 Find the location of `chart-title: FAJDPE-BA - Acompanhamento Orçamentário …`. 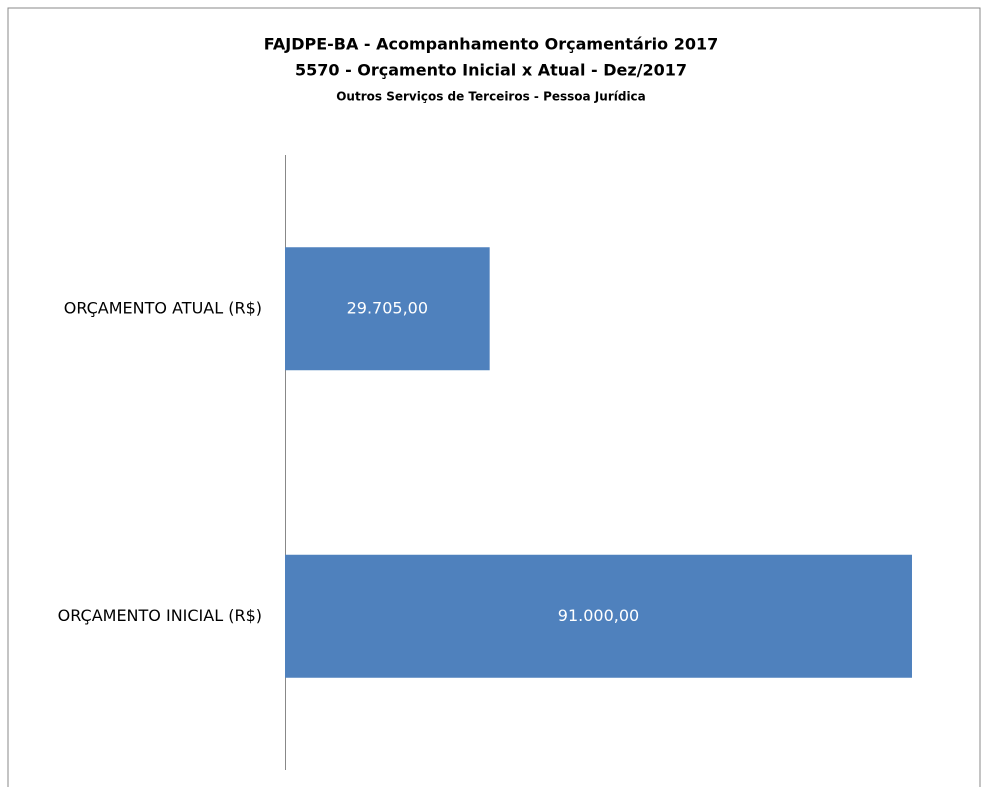

chart-title: FAJDPE-BA - Acompanhamento Orçamentário … is located at coordinates (491, 44).